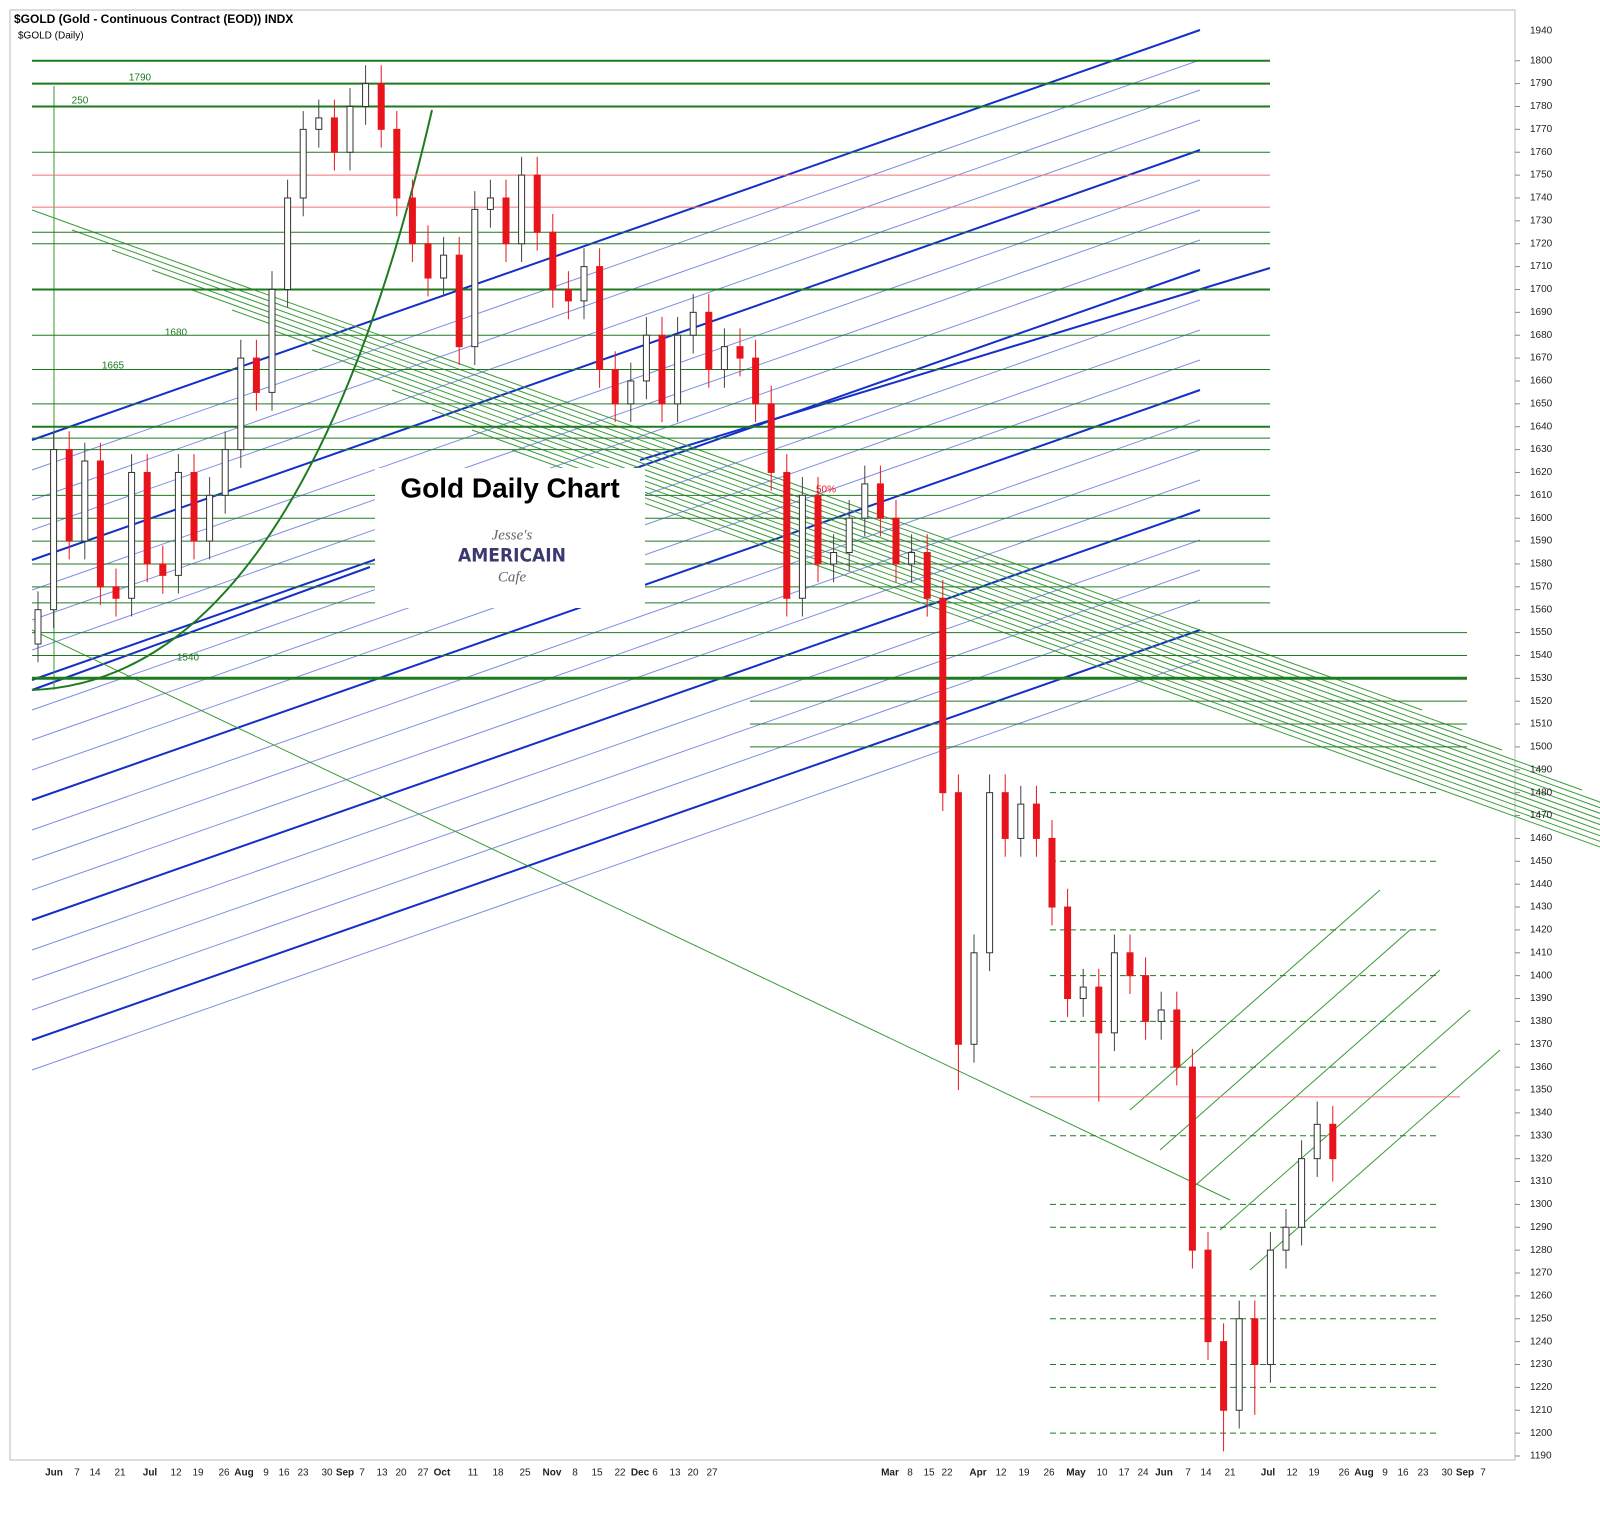 This screenshot has height=1530, width=1600. What do you see at coordinates (1541, 747) in the screenshot?
I see `y-tick-label: 1500` at bounding box center [1541, 747].